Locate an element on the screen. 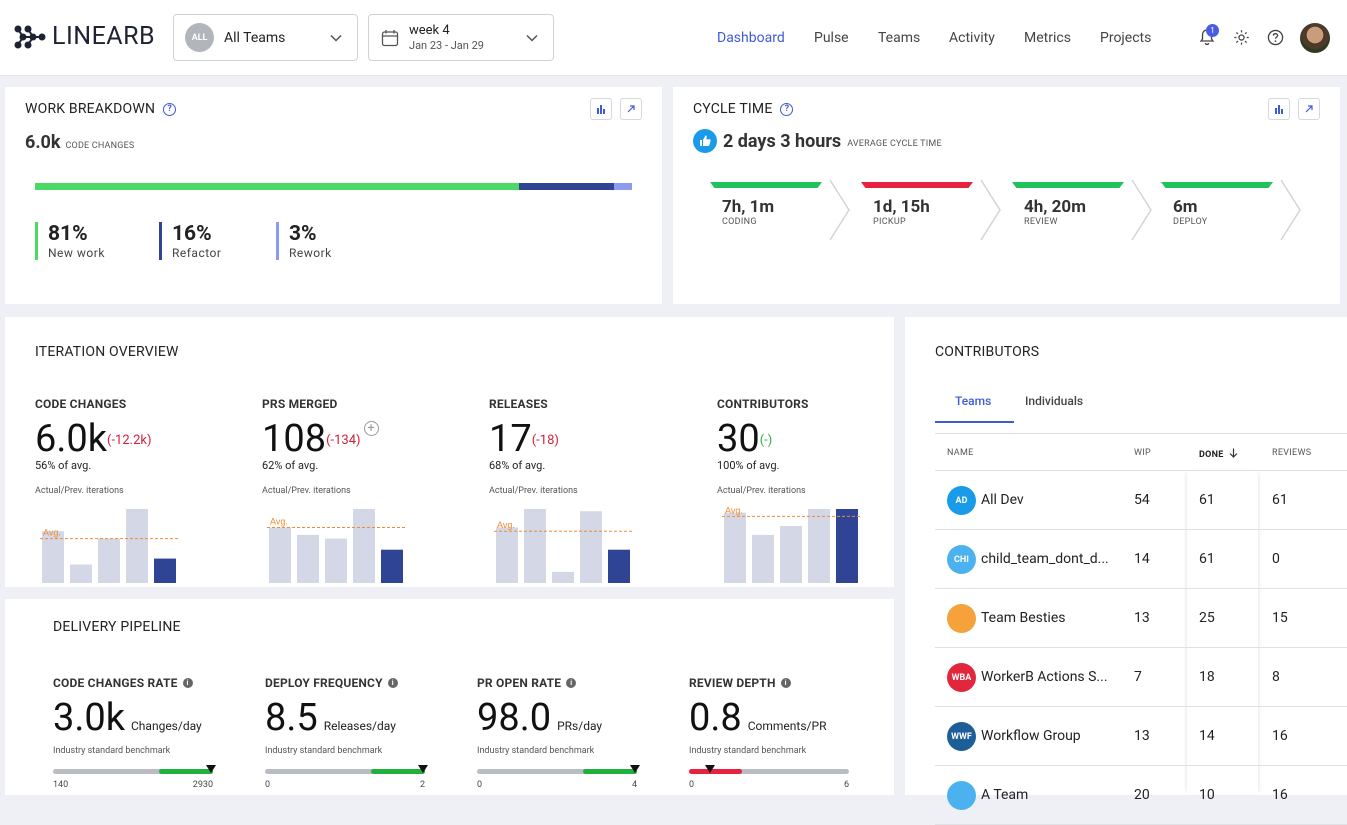 The height and width of the screenshot is (825, 1347). cycle-stage: 7h, 1m CODING is located at coordinates (766, 204).